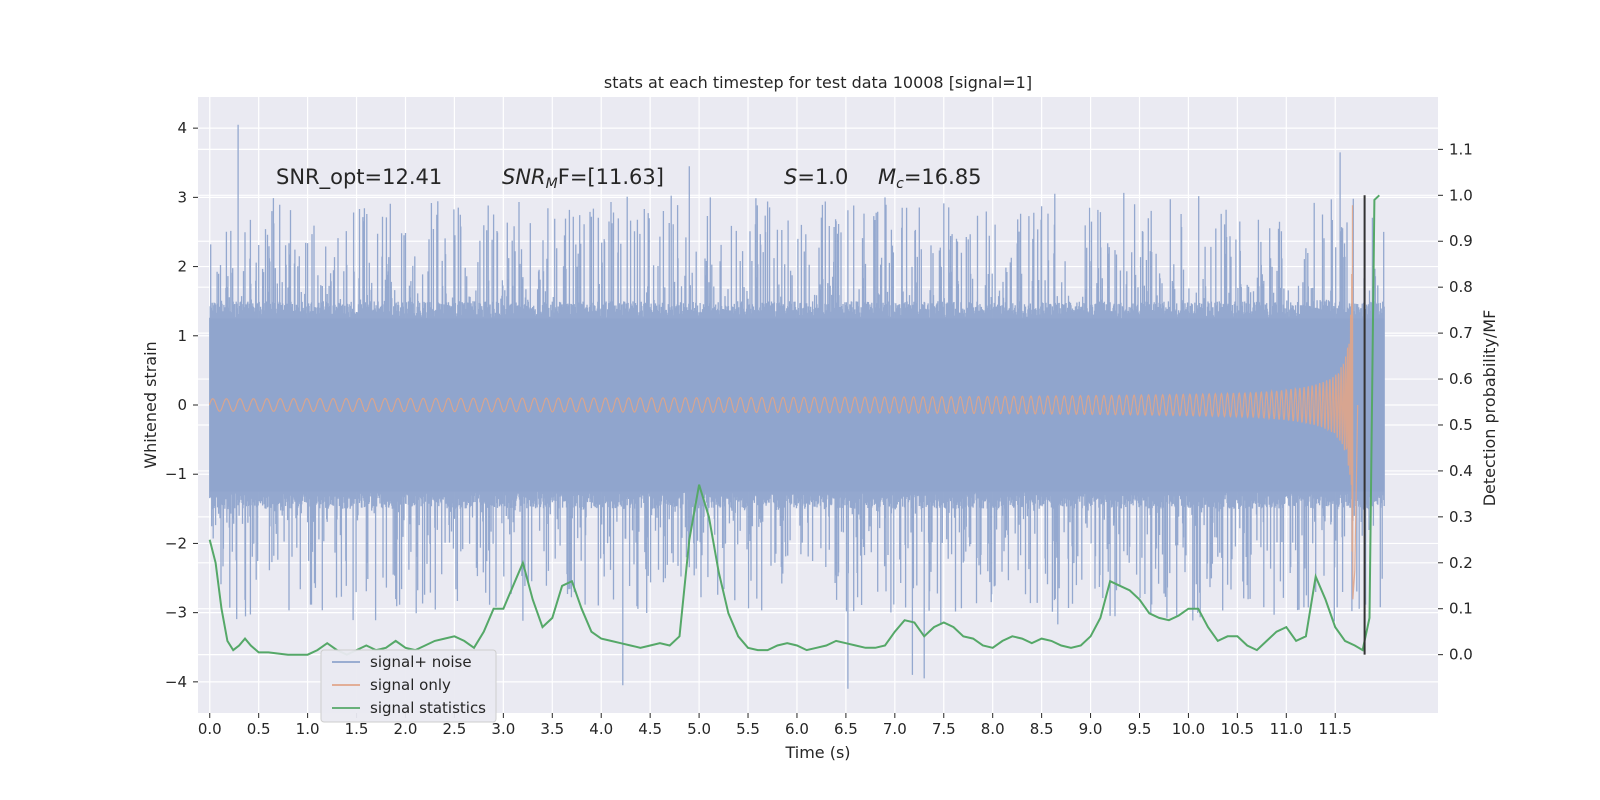  What do you see at coordinates (895, 729) in the screenshot?
I see `x-tick-label: 7.0` at bounding box center [895, 729].